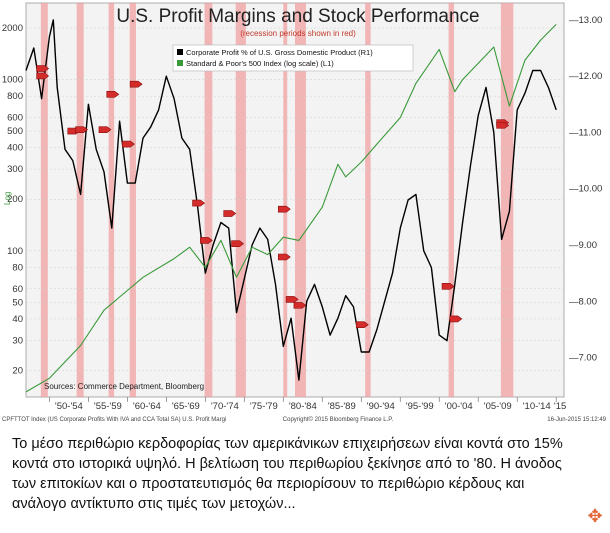  What do you see at coordinates (17, 302) in the screenshot?
I see `left-tick-label-3: 50` at bounding box center [17, 302].